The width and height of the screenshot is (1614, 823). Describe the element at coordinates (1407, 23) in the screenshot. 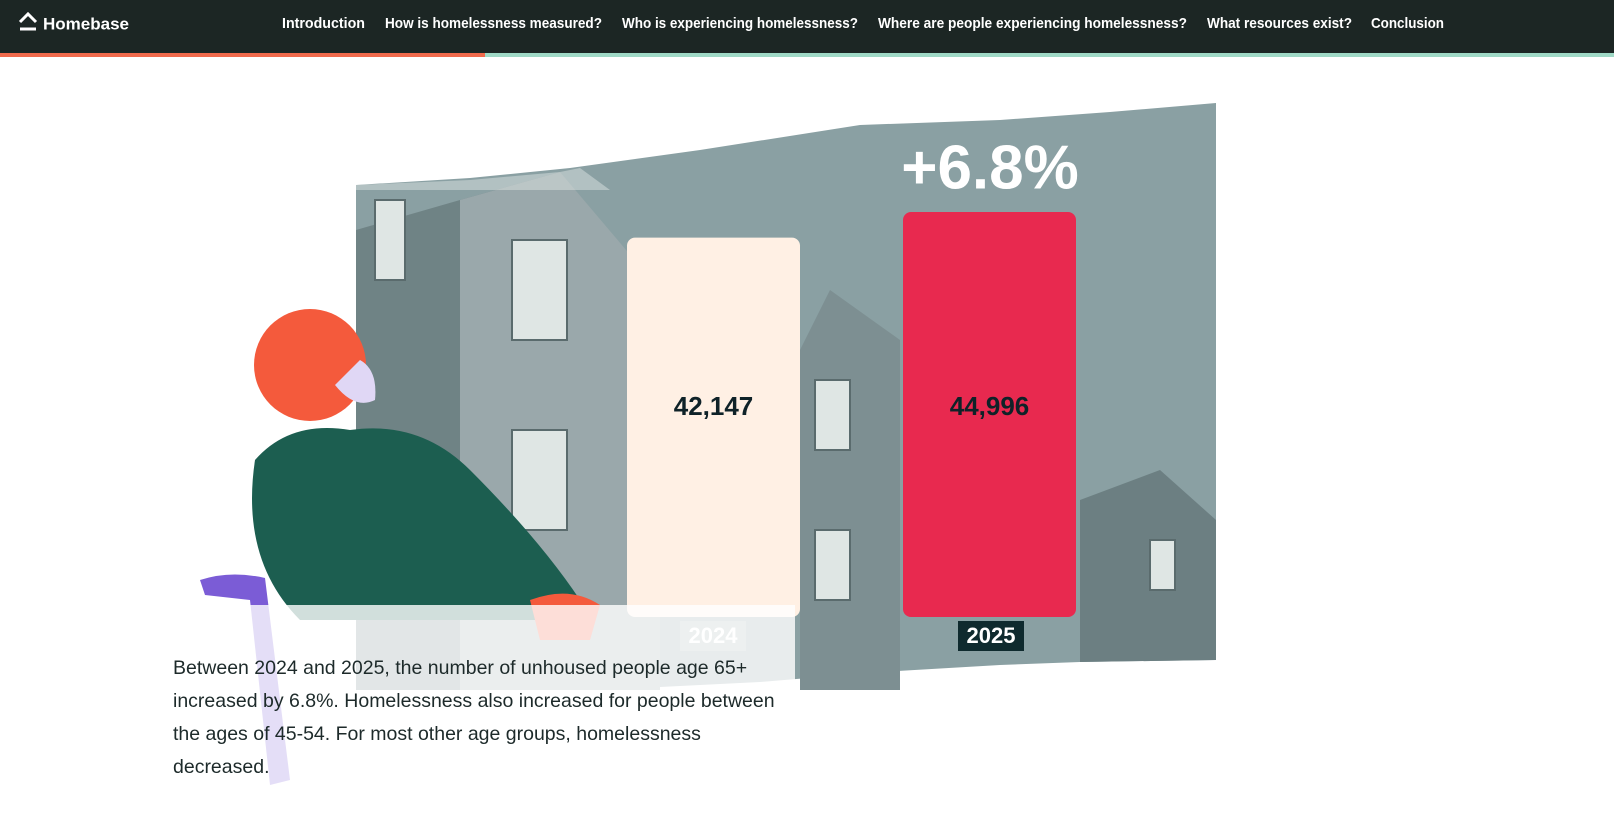

I see `nav-link: Conclusion` at that location.